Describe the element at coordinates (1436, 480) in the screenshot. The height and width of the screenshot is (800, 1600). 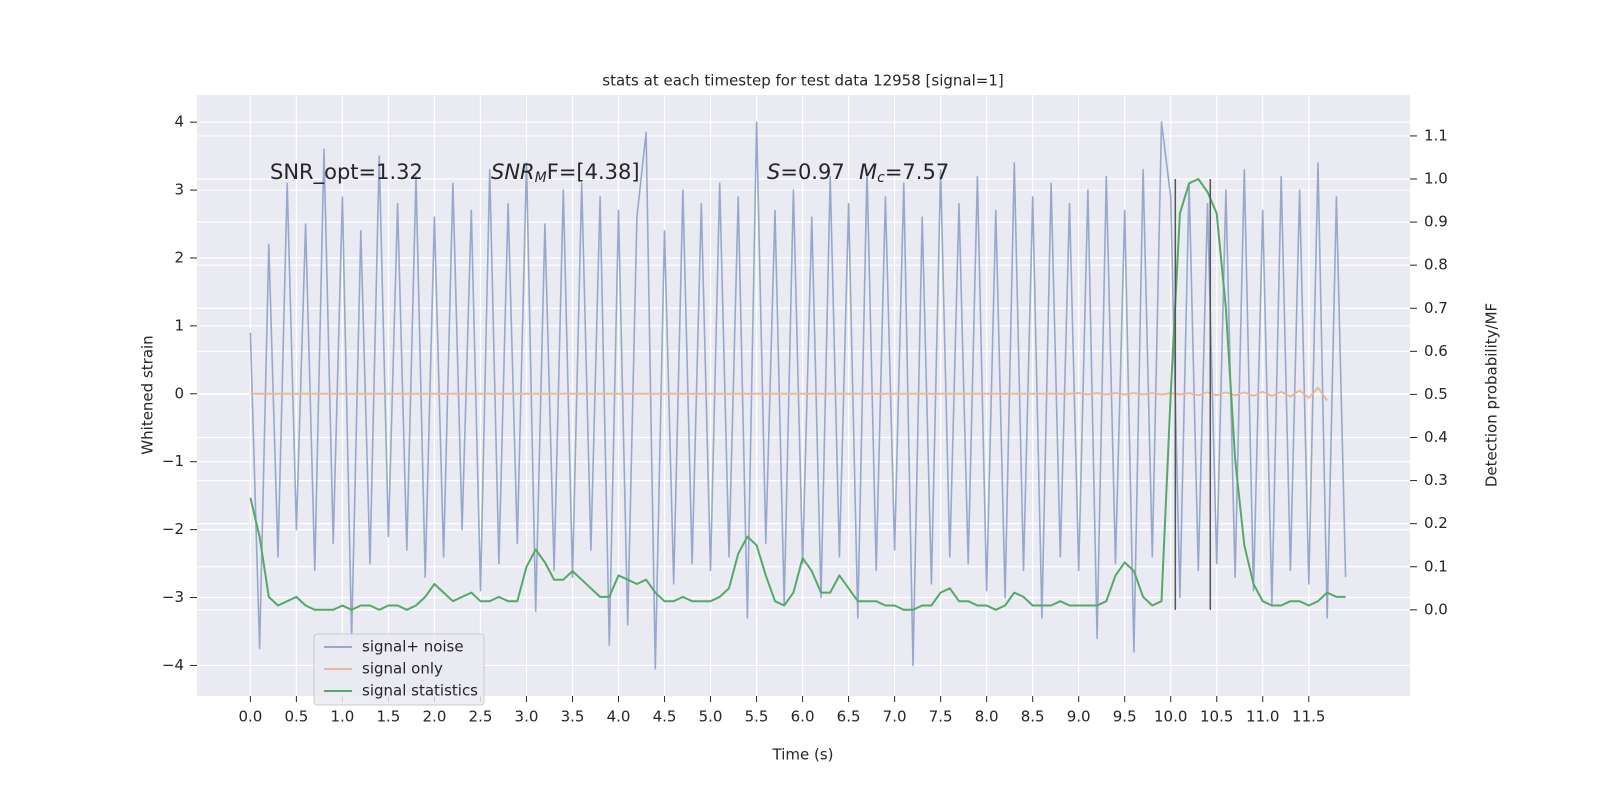
I see `y2-tick-label: 0.3` at that location.